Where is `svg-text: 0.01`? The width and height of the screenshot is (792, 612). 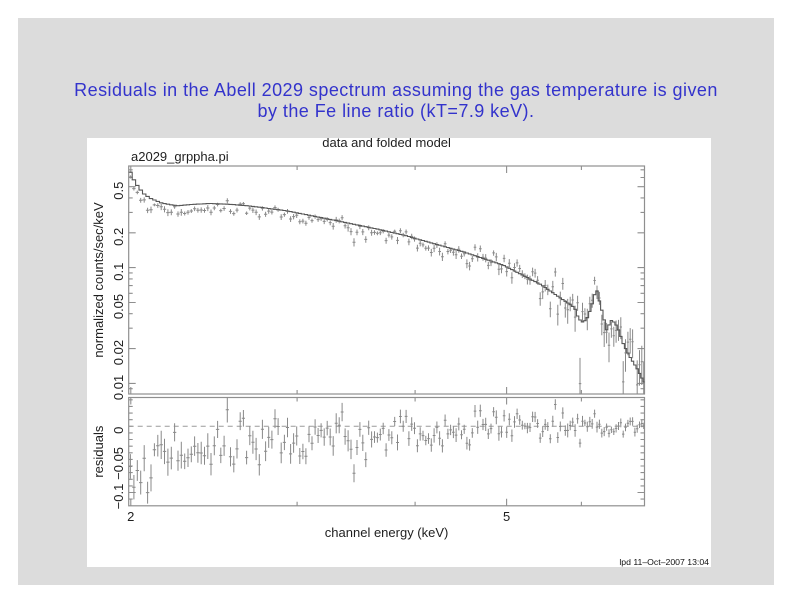
svg-text: 0.01 is located at coordinates (118, 387).